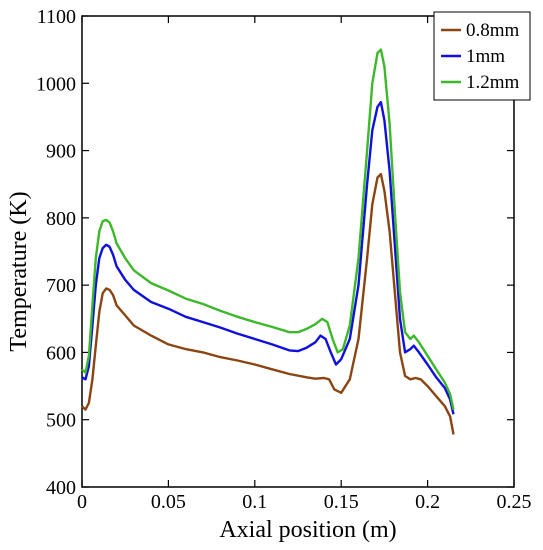 The image size is (543, 550). Describe the element at coordinates (56, 17) in the screenshot. I see `y-tick-label: 1100` at that location.